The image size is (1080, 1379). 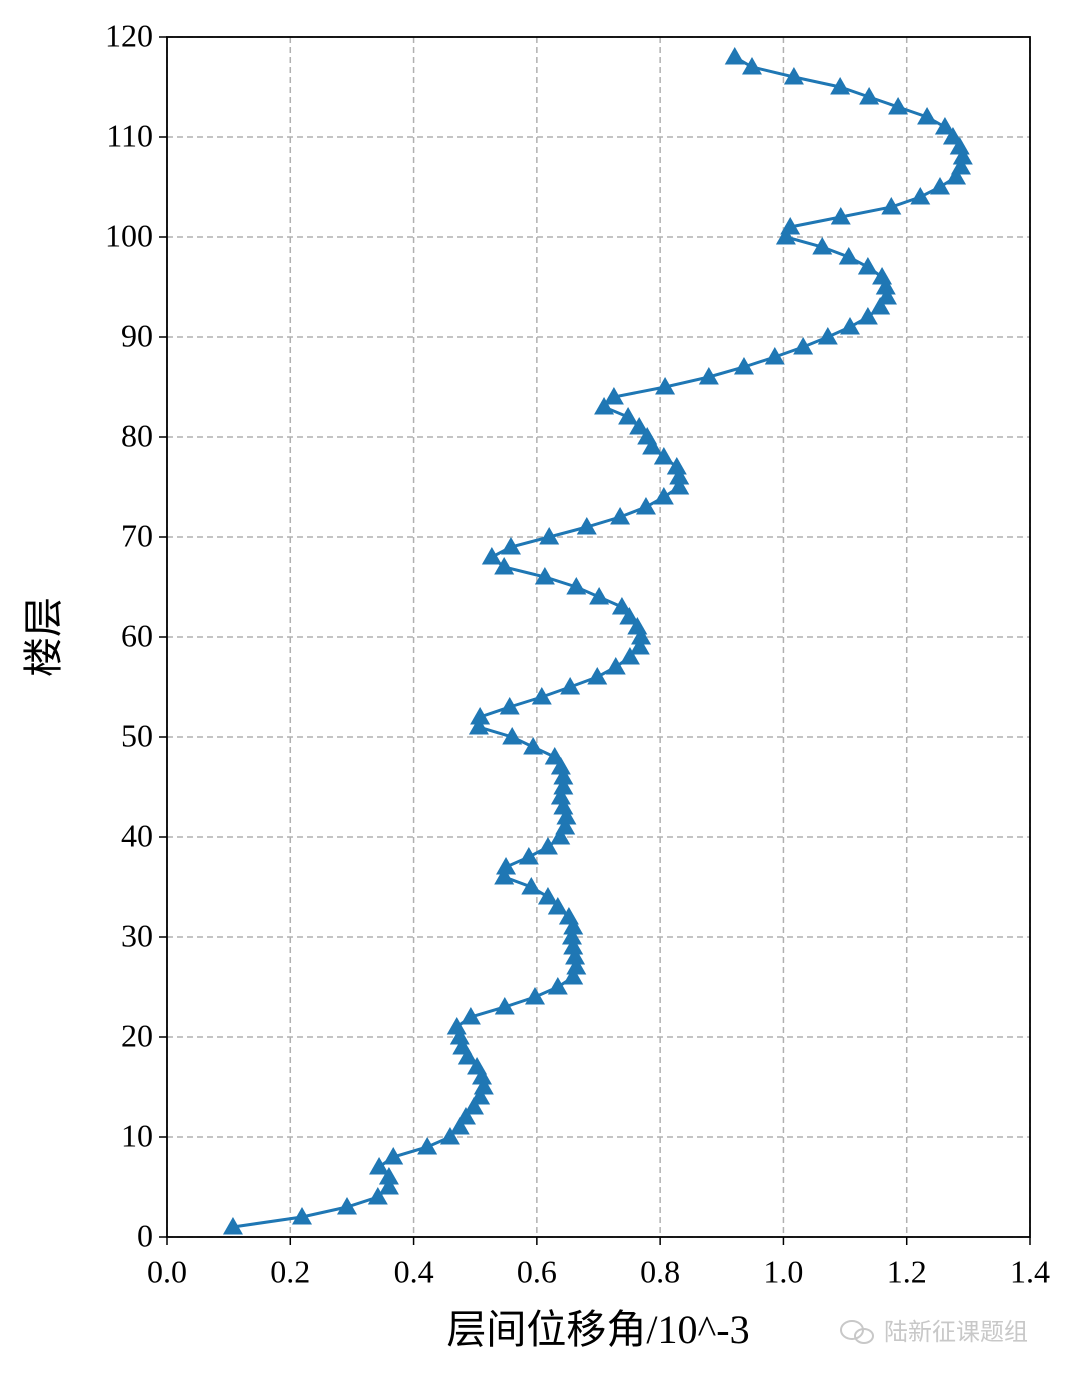 I want to click on x-tick-label: 0.8, so click(x=660, y=1271).